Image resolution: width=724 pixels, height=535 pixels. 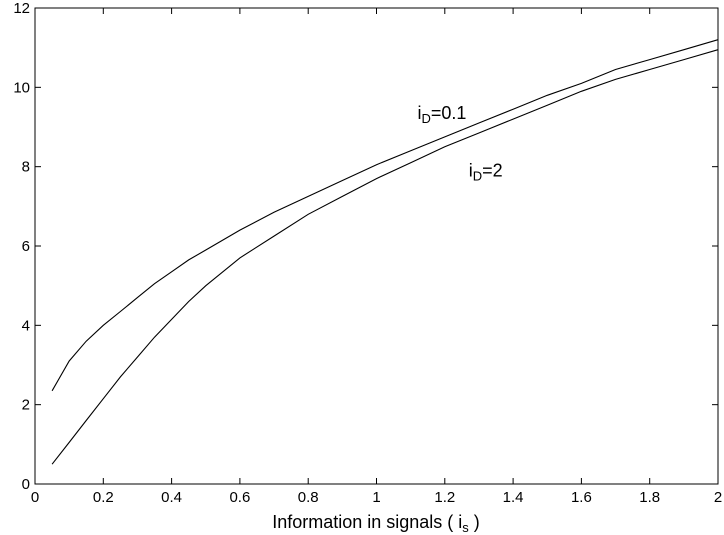 I want to click on series-label-2: iD=2, so click(x=486, y=172).